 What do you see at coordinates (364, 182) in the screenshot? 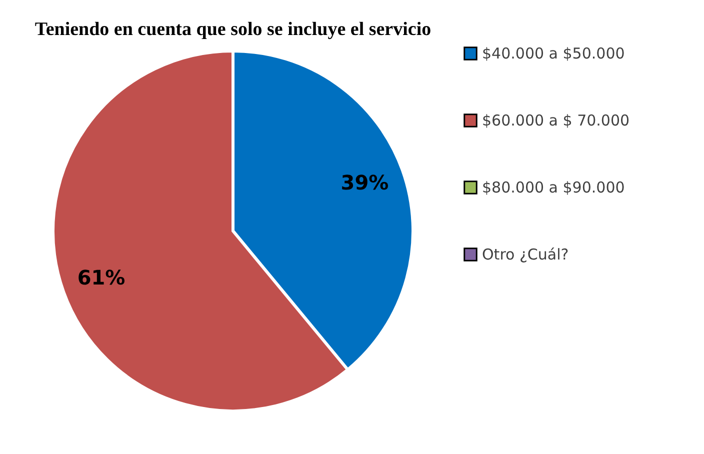
I see `data-label: 39%` at bounding box center [364, 182].